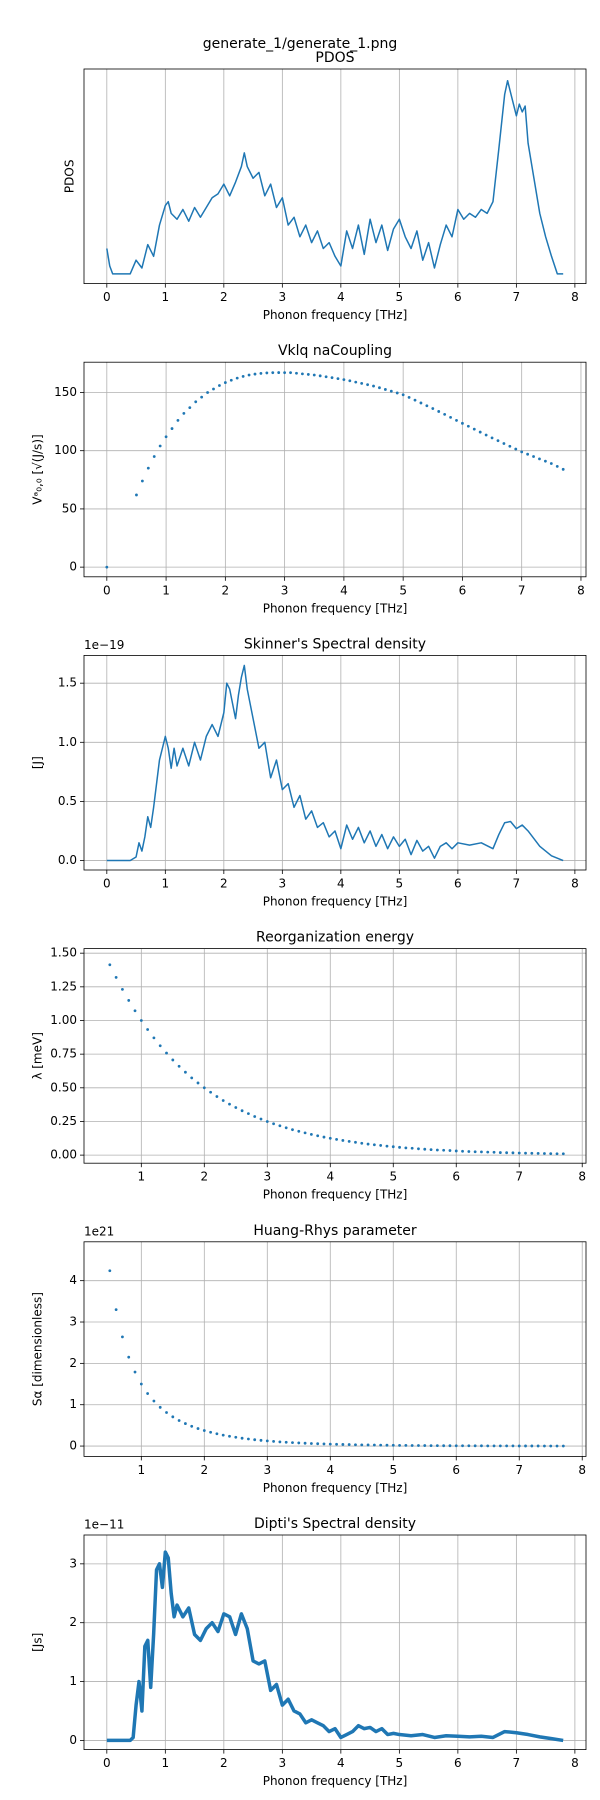  I want to click on y-tick-label: 1, so click(73, 1404).